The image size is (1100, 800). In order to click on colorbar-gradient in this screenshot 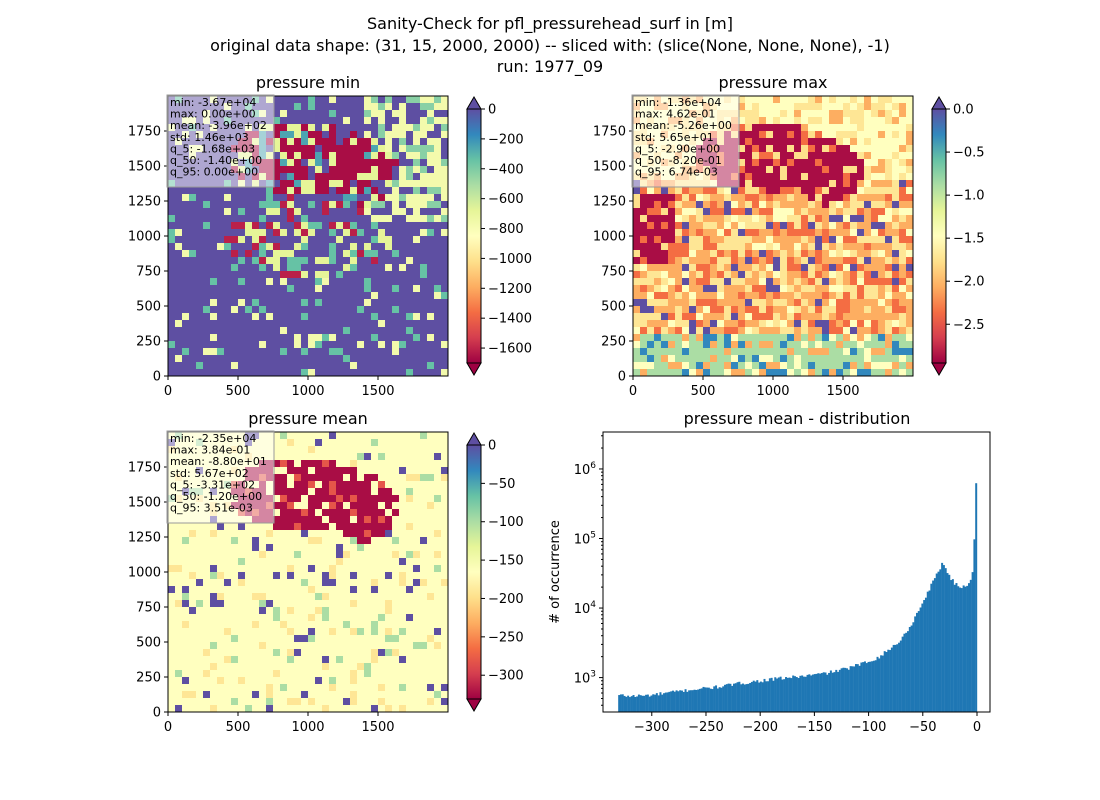, I will do `click(939, 236)`.